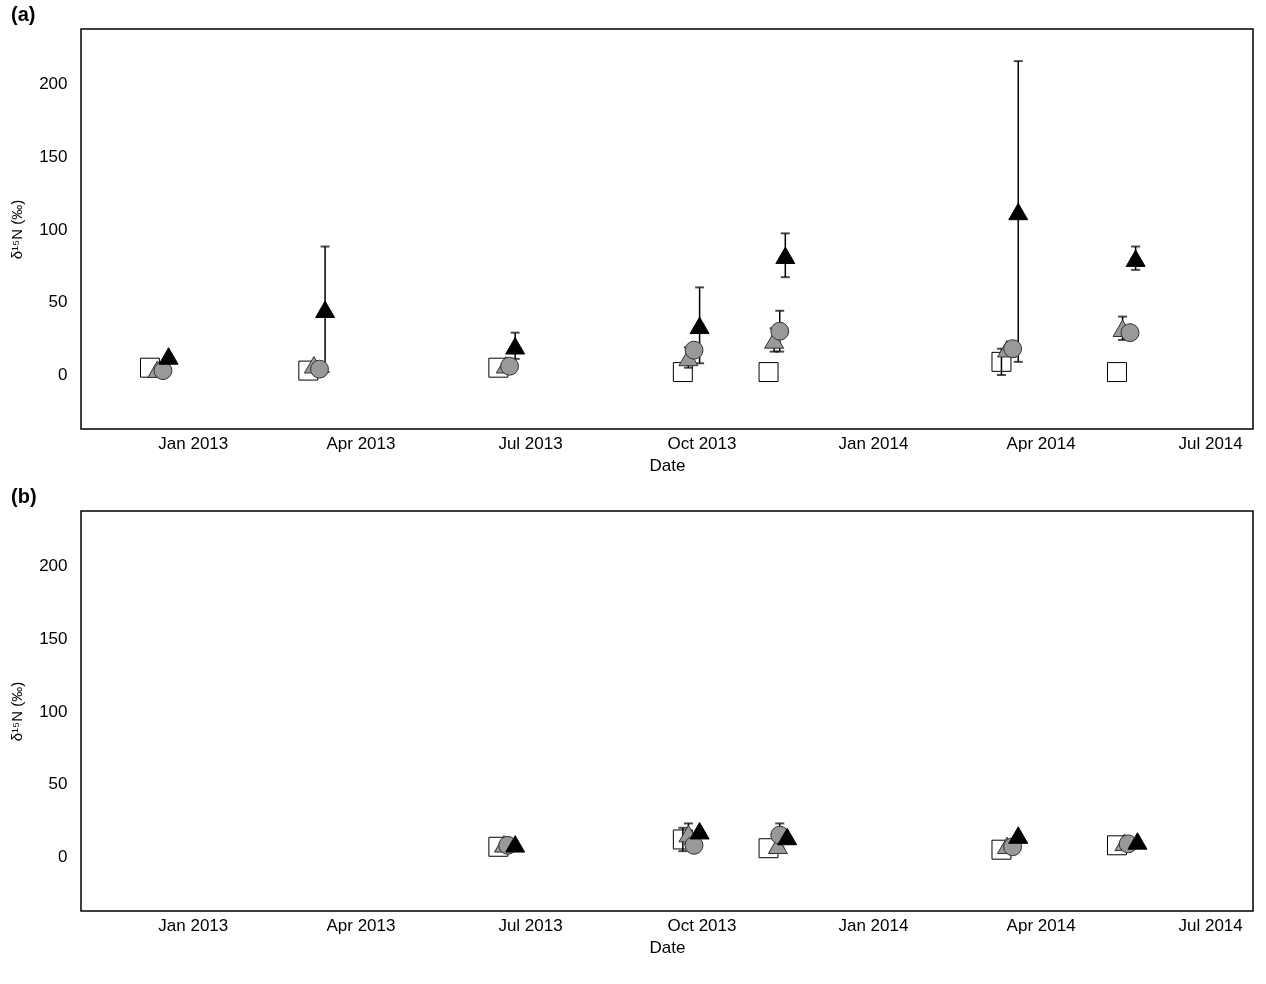 The image size is (1266, 984). What do you see at coordinates (23, 14) in the screenshot?
I see `chart-title: (a)` at bounding box center [23, 14].